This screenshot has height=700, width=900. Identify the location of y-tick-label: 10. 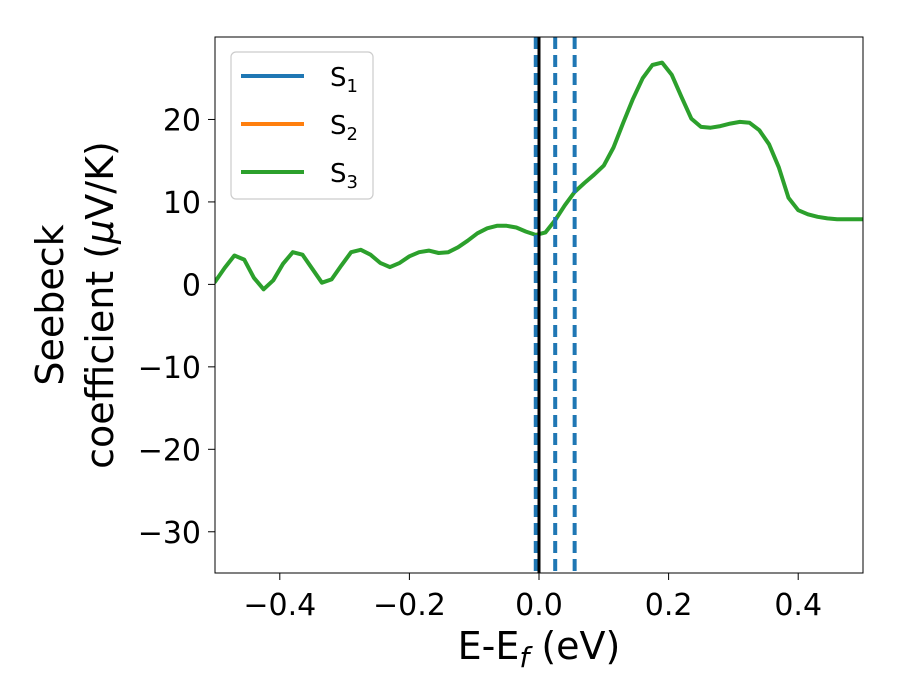
(182, 203).